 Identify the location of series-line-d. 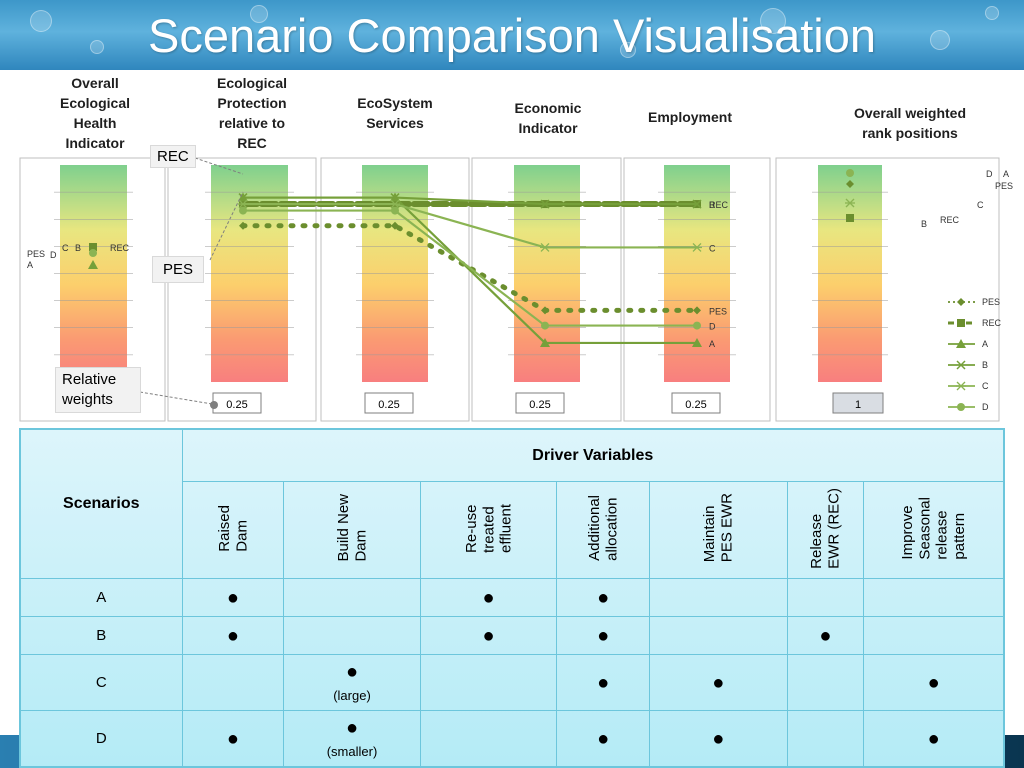
(470, 268).